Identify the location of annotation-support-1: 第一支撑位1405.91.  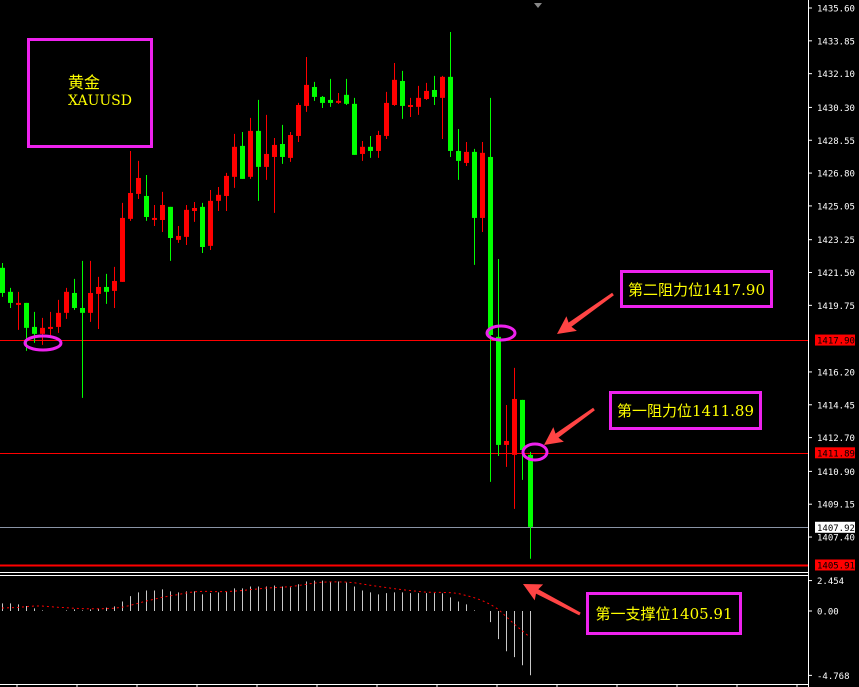
(664, 613).